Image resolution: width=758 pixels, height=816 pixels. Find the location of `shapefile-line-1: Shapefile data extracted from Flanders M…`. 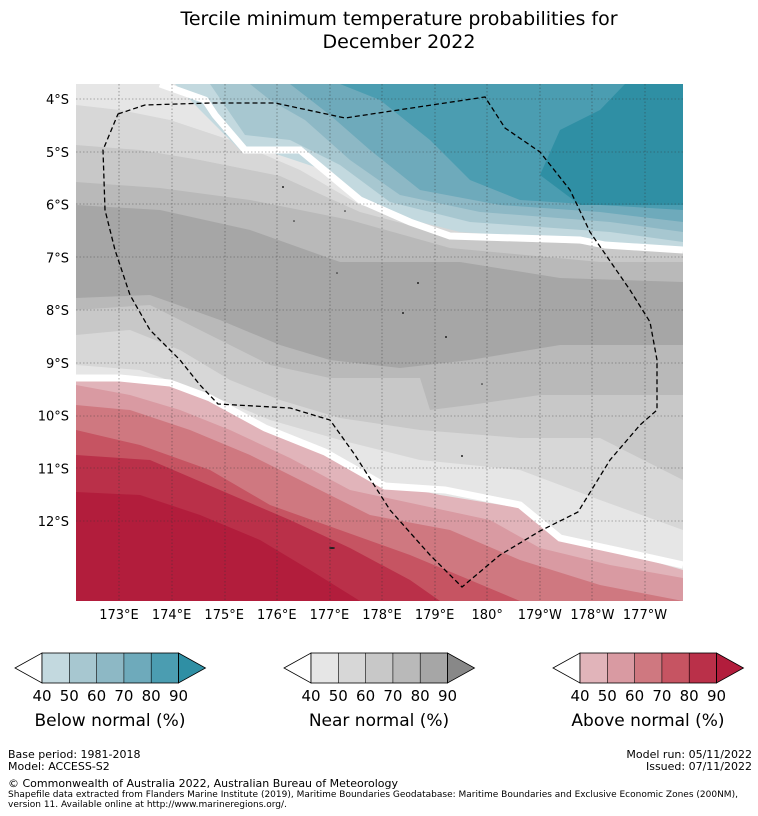

shapefile-line-1: Shapefile data extracted from Flanders M… is located at coordinates (373, 795).